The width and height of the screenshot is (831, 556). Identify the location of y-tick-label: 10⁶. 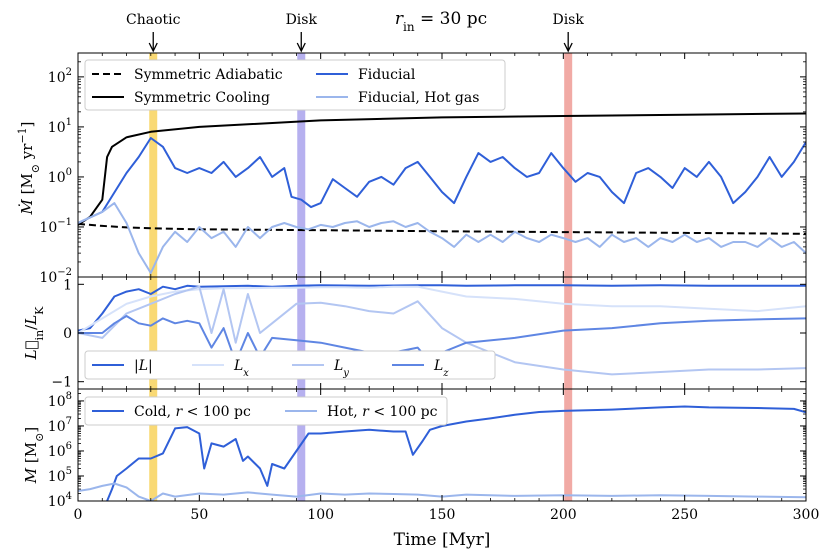
(60, 450).